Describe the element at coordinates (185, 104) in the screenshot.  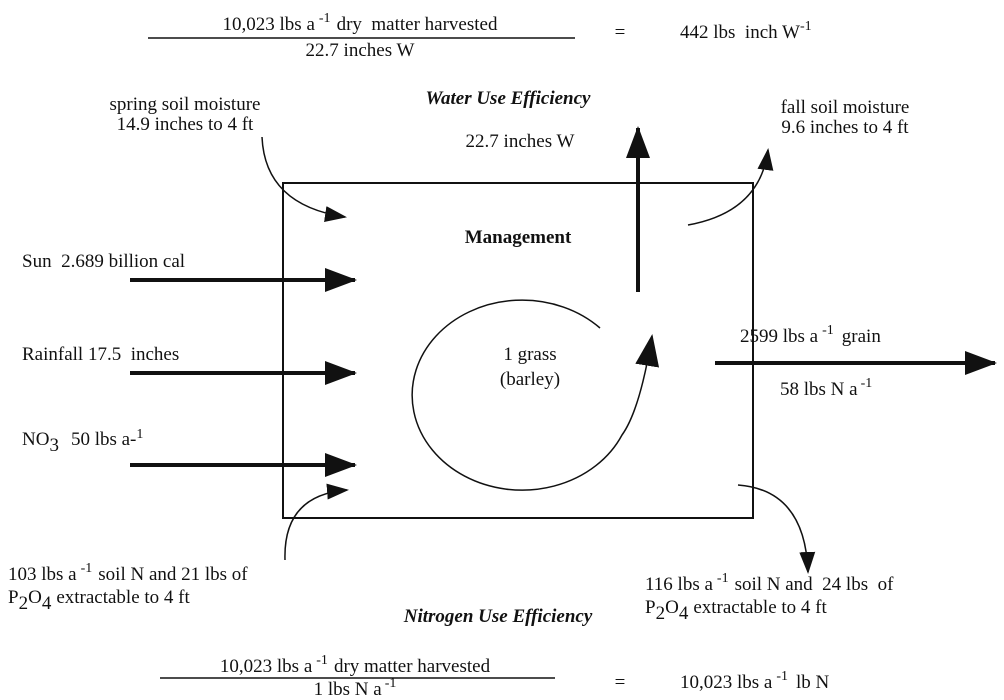
I see `spring-moisture: spring soil moisture` at that location.